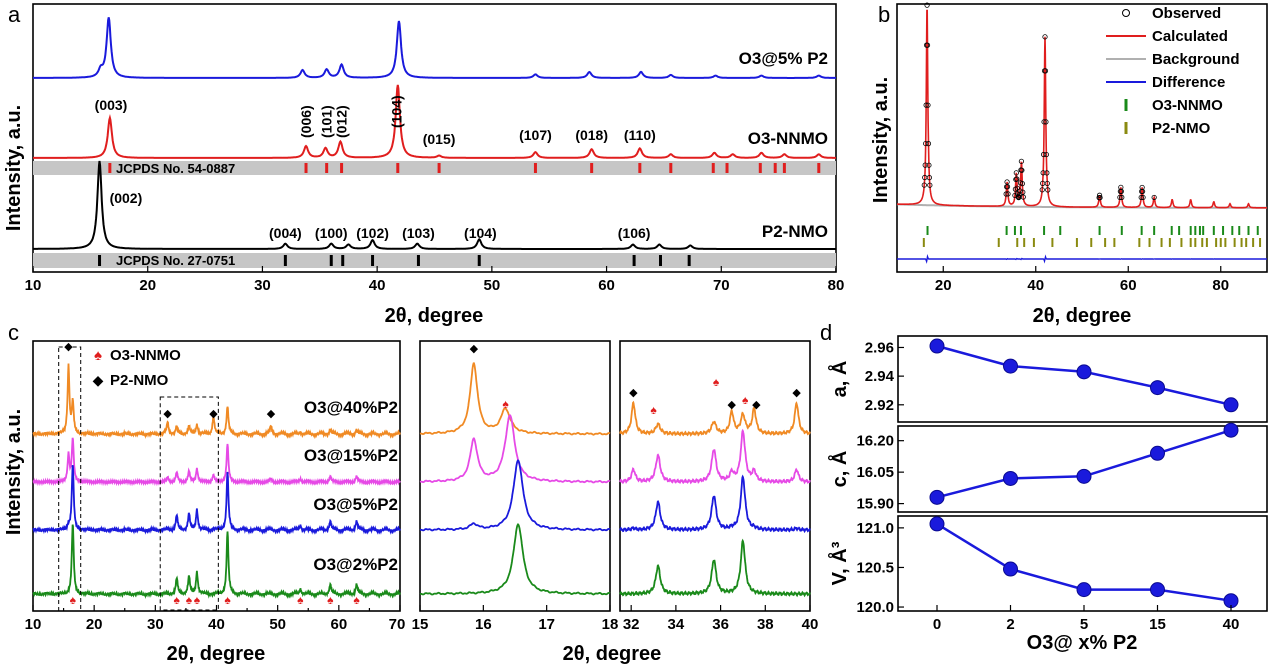 The width and height of the screenshot is (1269, 667). I want to click on c-zoom1-x-tick-label: 18, so click(610, 624).